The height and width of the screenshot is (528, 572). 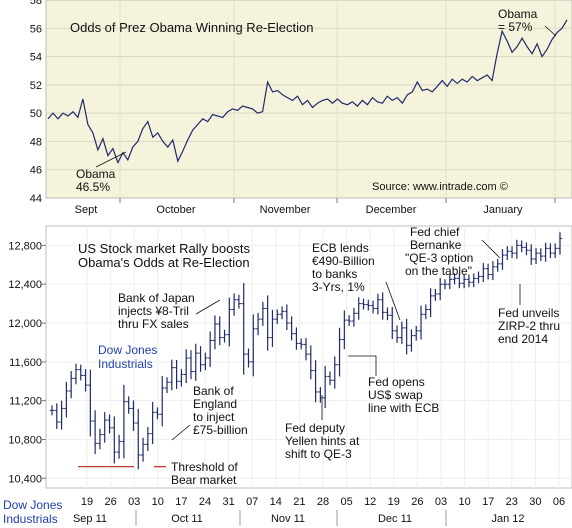 I want to click on annotation-yellen-line2: Yellen hints at, so click(x=322, y=441).